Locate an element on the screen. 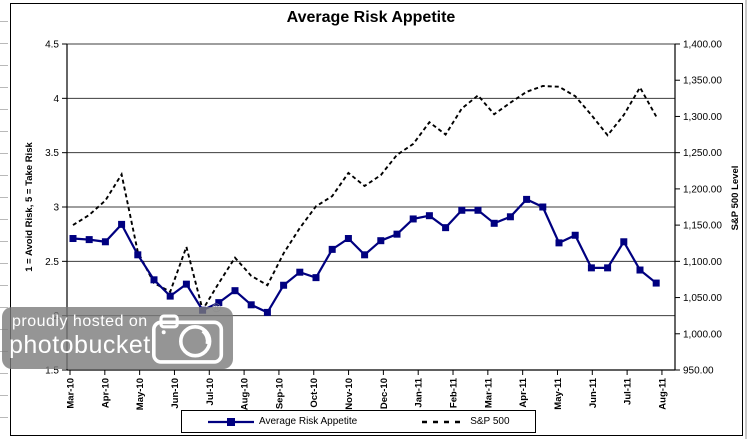  y-right-tick-label: 1,400.00 is located at coordinates (702, 45).